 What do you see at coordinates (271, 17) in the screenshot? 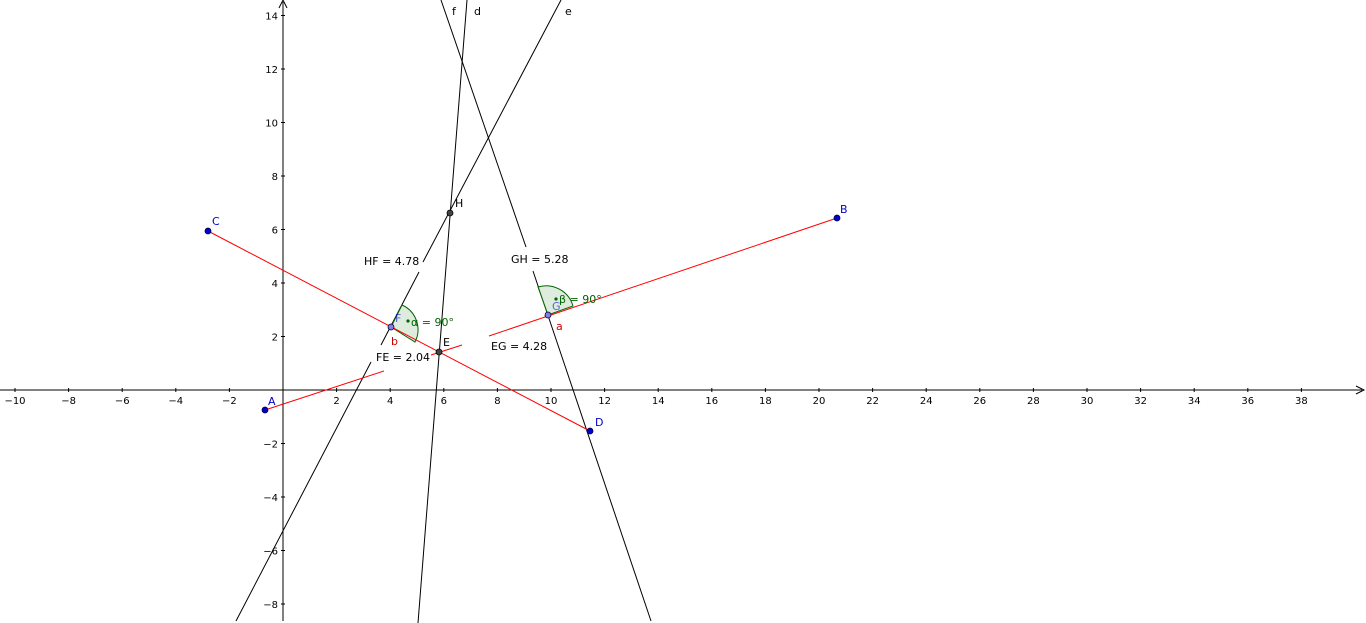
I see `y-tick-label: 14` at bounding box center [271, 17].